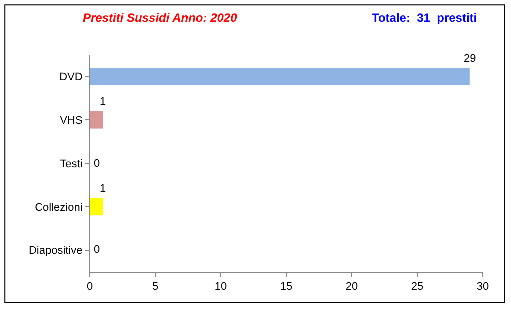  Describe the element at coordinates (155, 287) in the screenshot. I see `x-tick-label: 5` at that location.